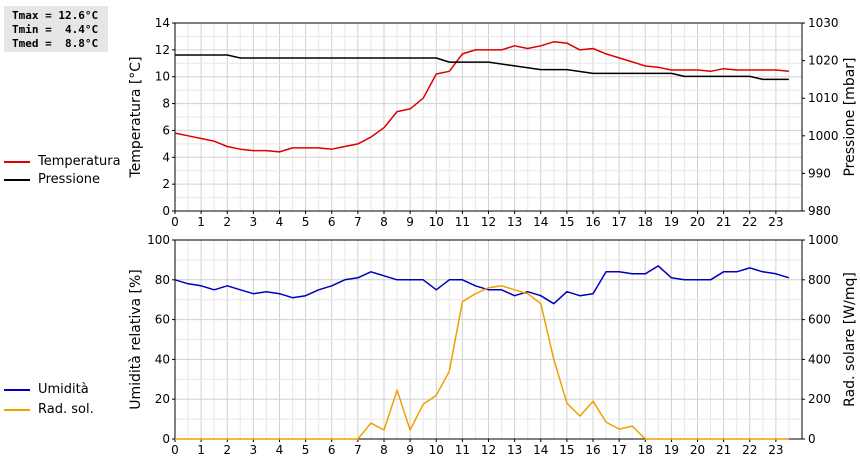 The image size is (860, 460). What do you see at coordinates (823, 23) in the screenshot?
I see `y2-tick-label: 1030` at bounding box center [823, 23].